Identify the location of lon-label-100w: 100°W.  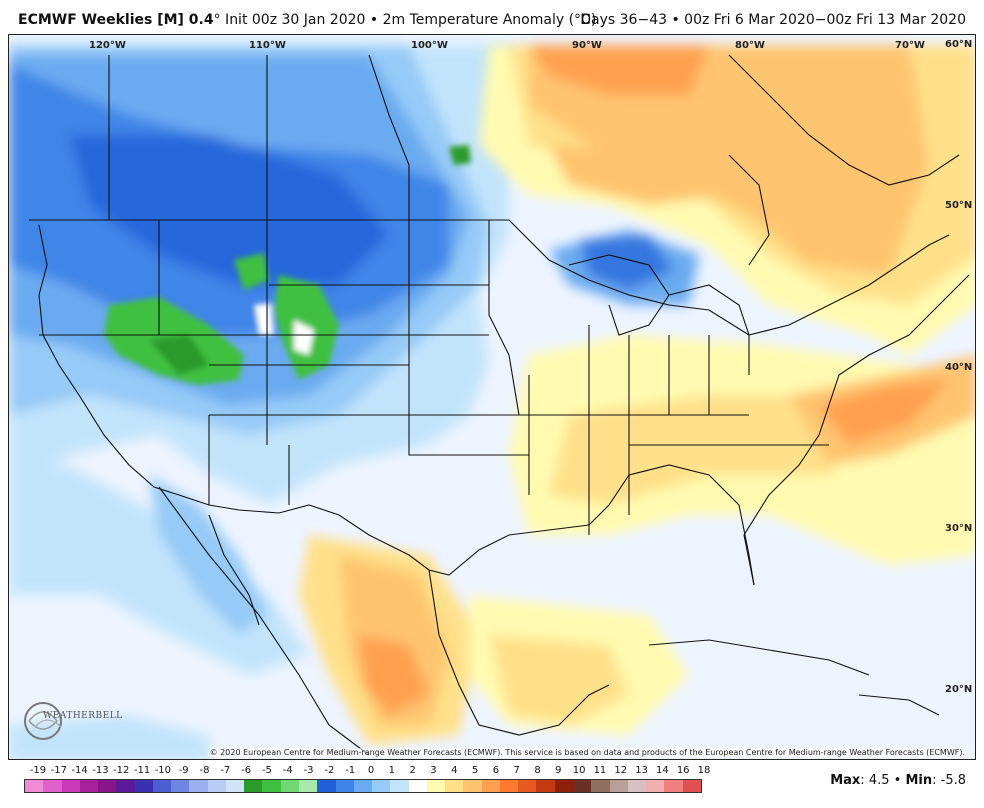
(429, 45).